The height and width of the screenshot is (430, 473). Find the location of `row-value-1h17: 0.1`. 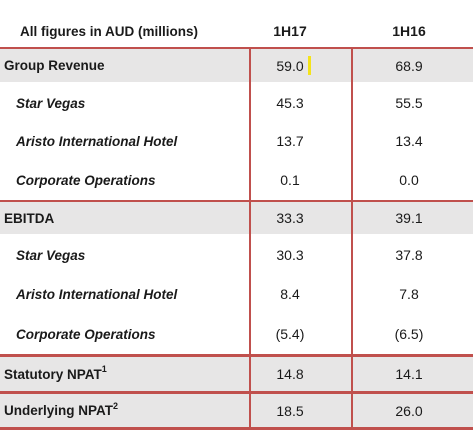

row-value-1h17: 0.1 is located at coordinates (290, 180).